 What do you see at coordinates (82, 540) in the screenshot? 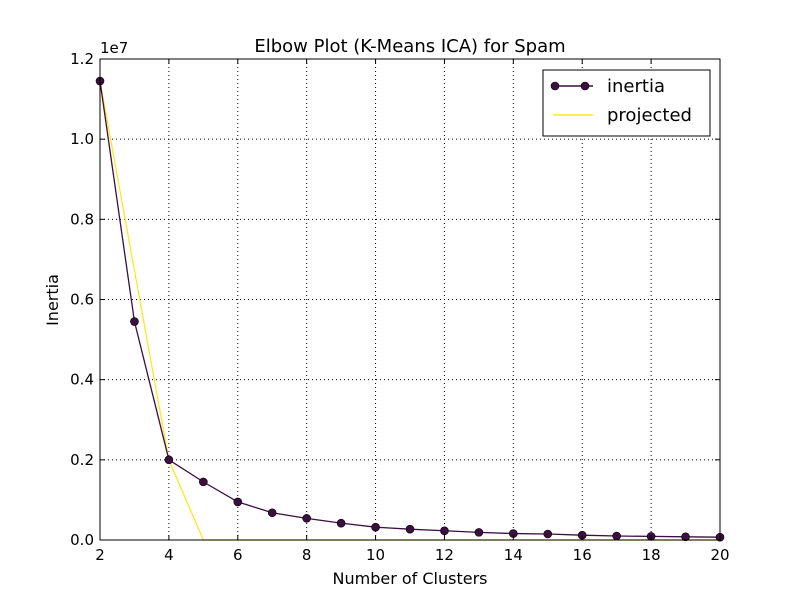
I see `y-tick-label: 0.0` at bounding box center [82, 540].